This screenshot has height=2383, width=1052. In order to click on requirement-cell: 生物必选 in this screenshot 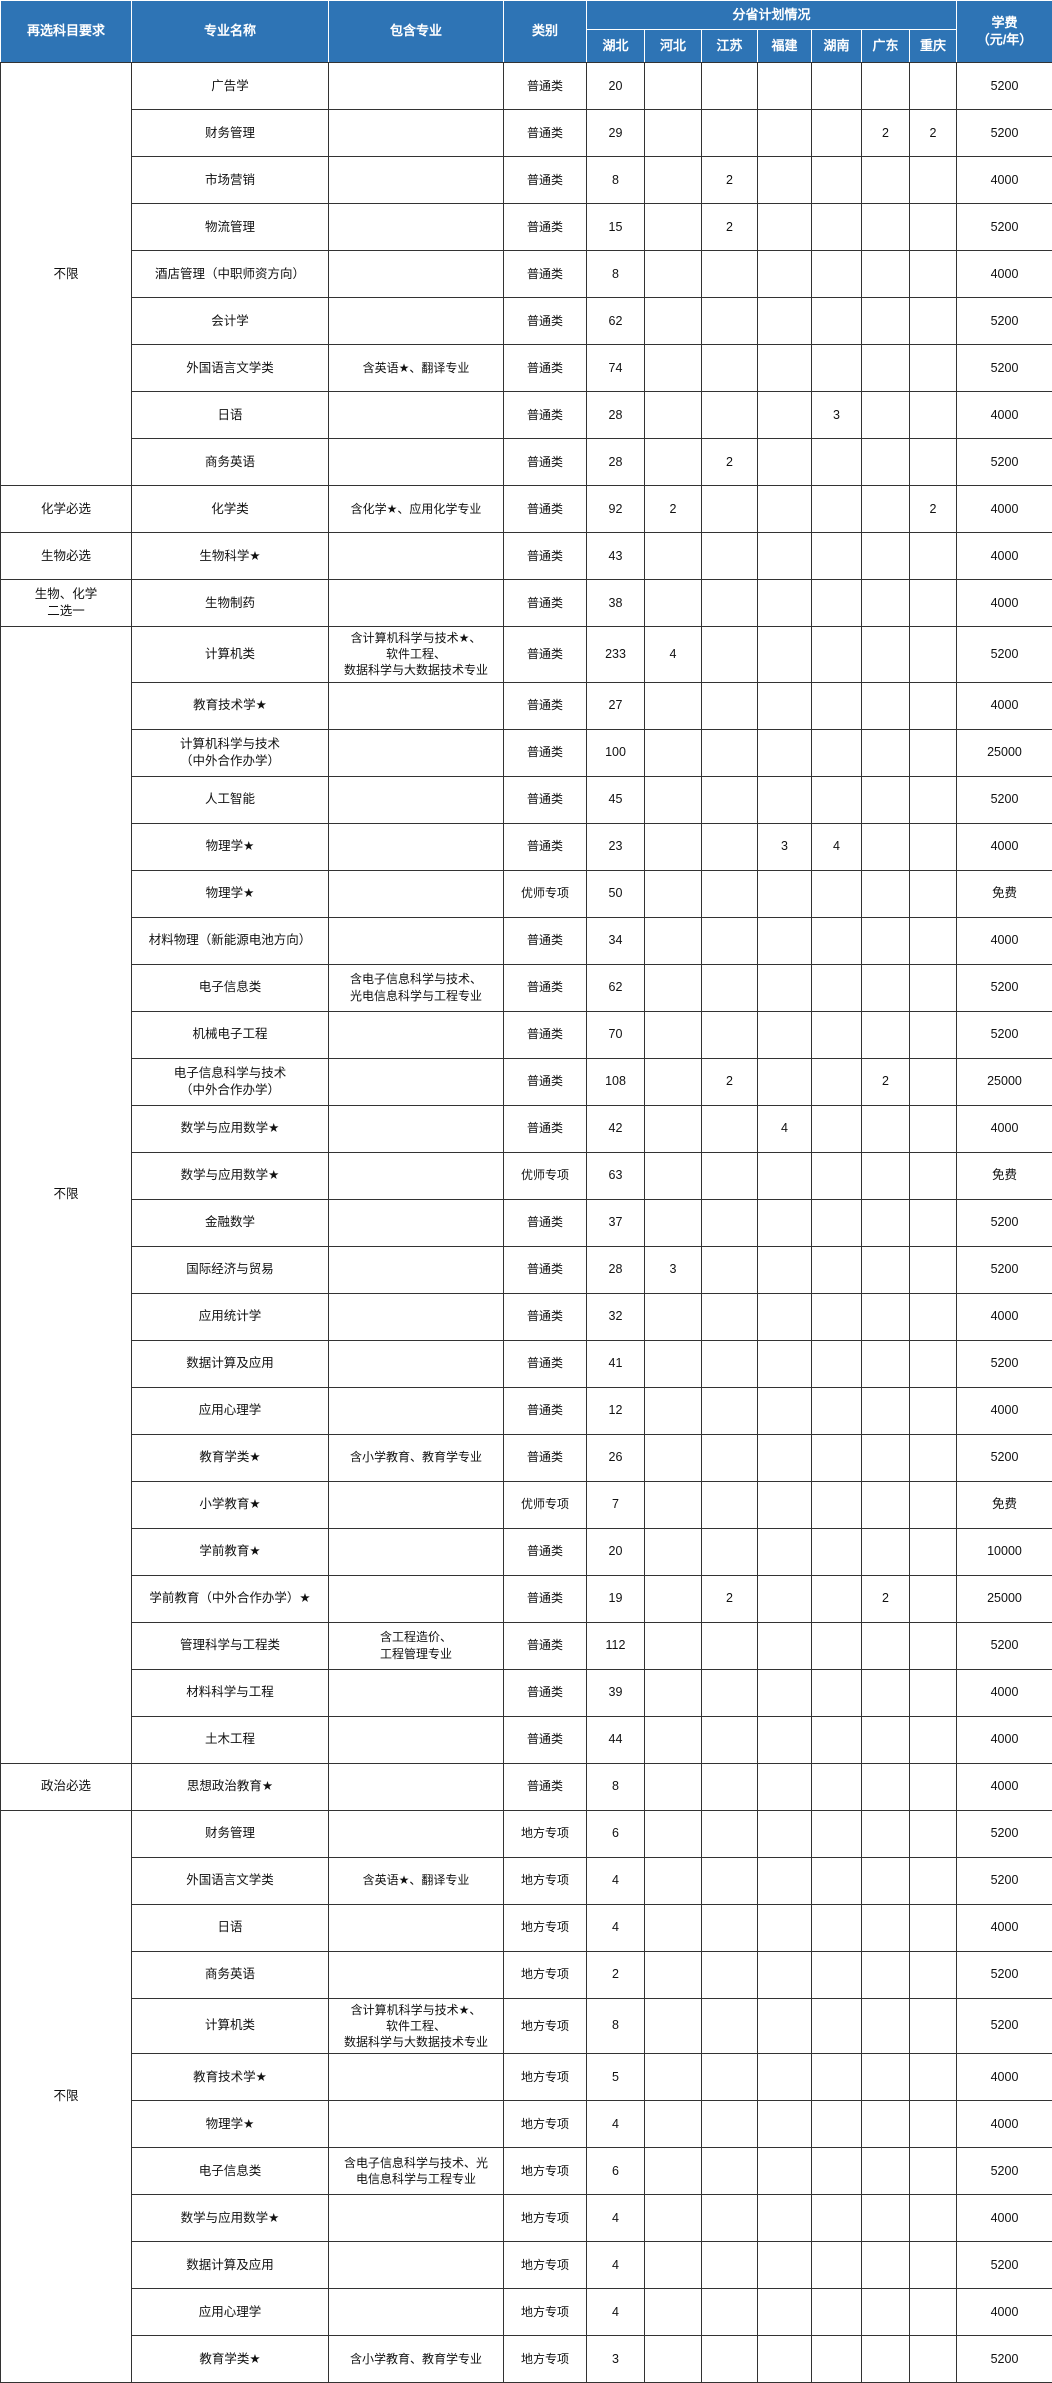, I will do `click(66, 556)`.